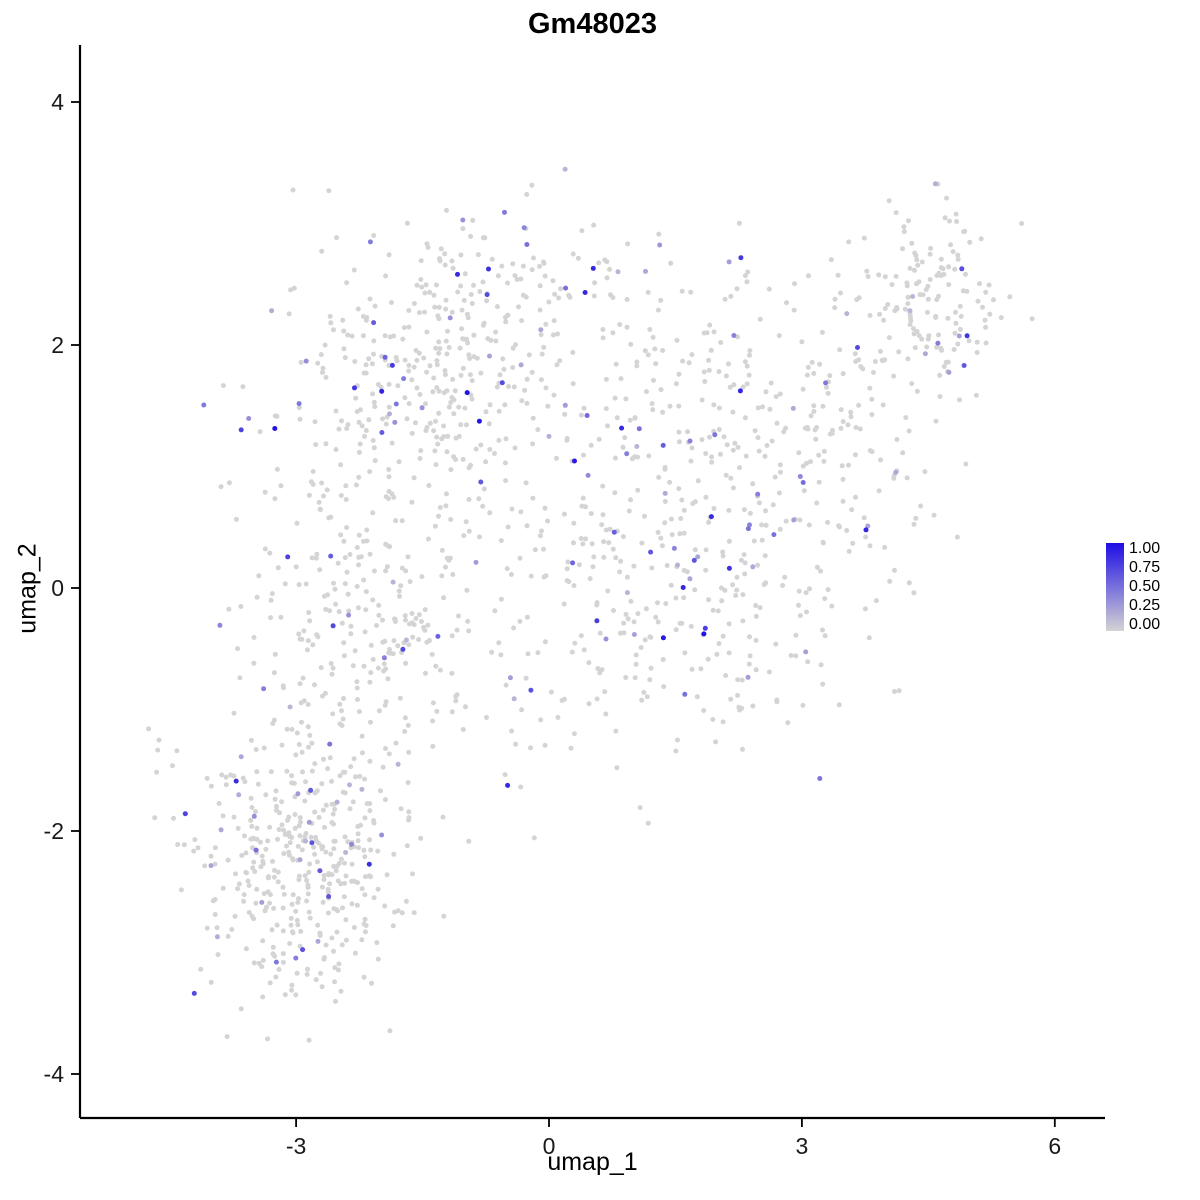  What do you see at coordinates (57, 588) in the screenshot?
I see `y-tick-label: 0` at bounding box center [57, 588].